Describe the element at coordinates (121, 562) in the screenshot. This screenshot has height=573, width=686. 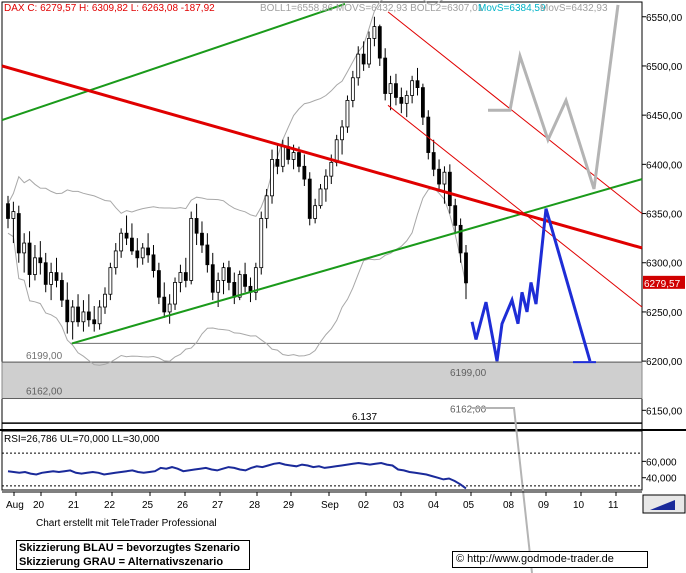
I see `legend-gray-text: Skizzierung GRAU = Alternativszenario` at that location.